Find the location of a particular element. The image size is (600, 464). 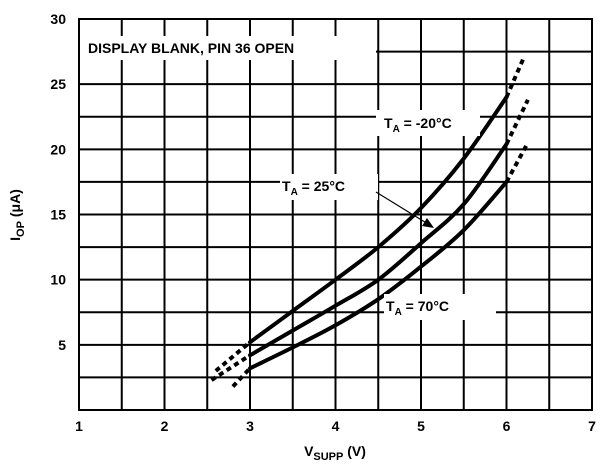

y-tick-label: 10 is located at coordinates (58, 280).